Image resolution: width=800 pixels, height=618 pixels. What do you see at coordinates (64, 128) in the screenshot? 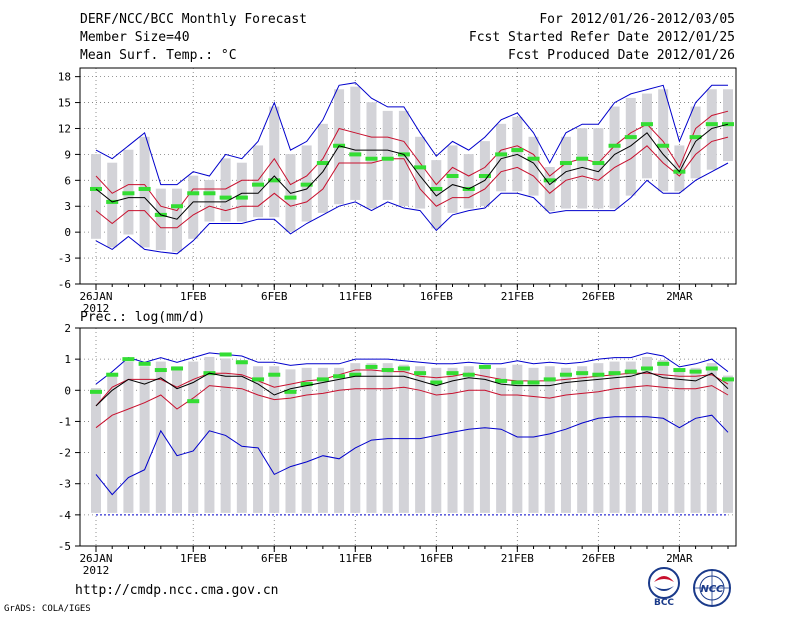
I see `temp-ytick-label: 12` at bounding box center [64, 128].